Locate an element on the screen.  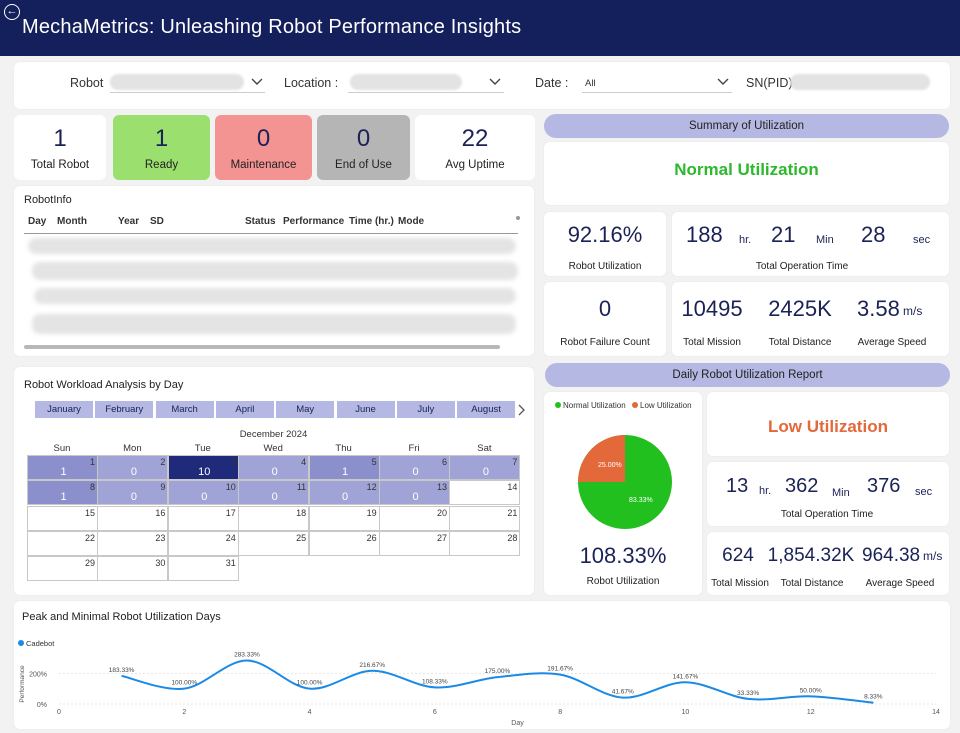
back-arrow-icon: ← is located at coordinates (12, 12).